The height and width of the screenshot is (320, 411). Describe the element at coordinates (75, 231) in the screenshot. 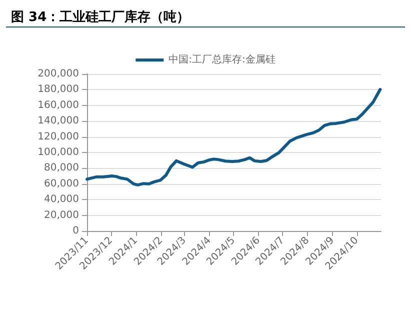

I see `y-tick-label: 0` at that location.